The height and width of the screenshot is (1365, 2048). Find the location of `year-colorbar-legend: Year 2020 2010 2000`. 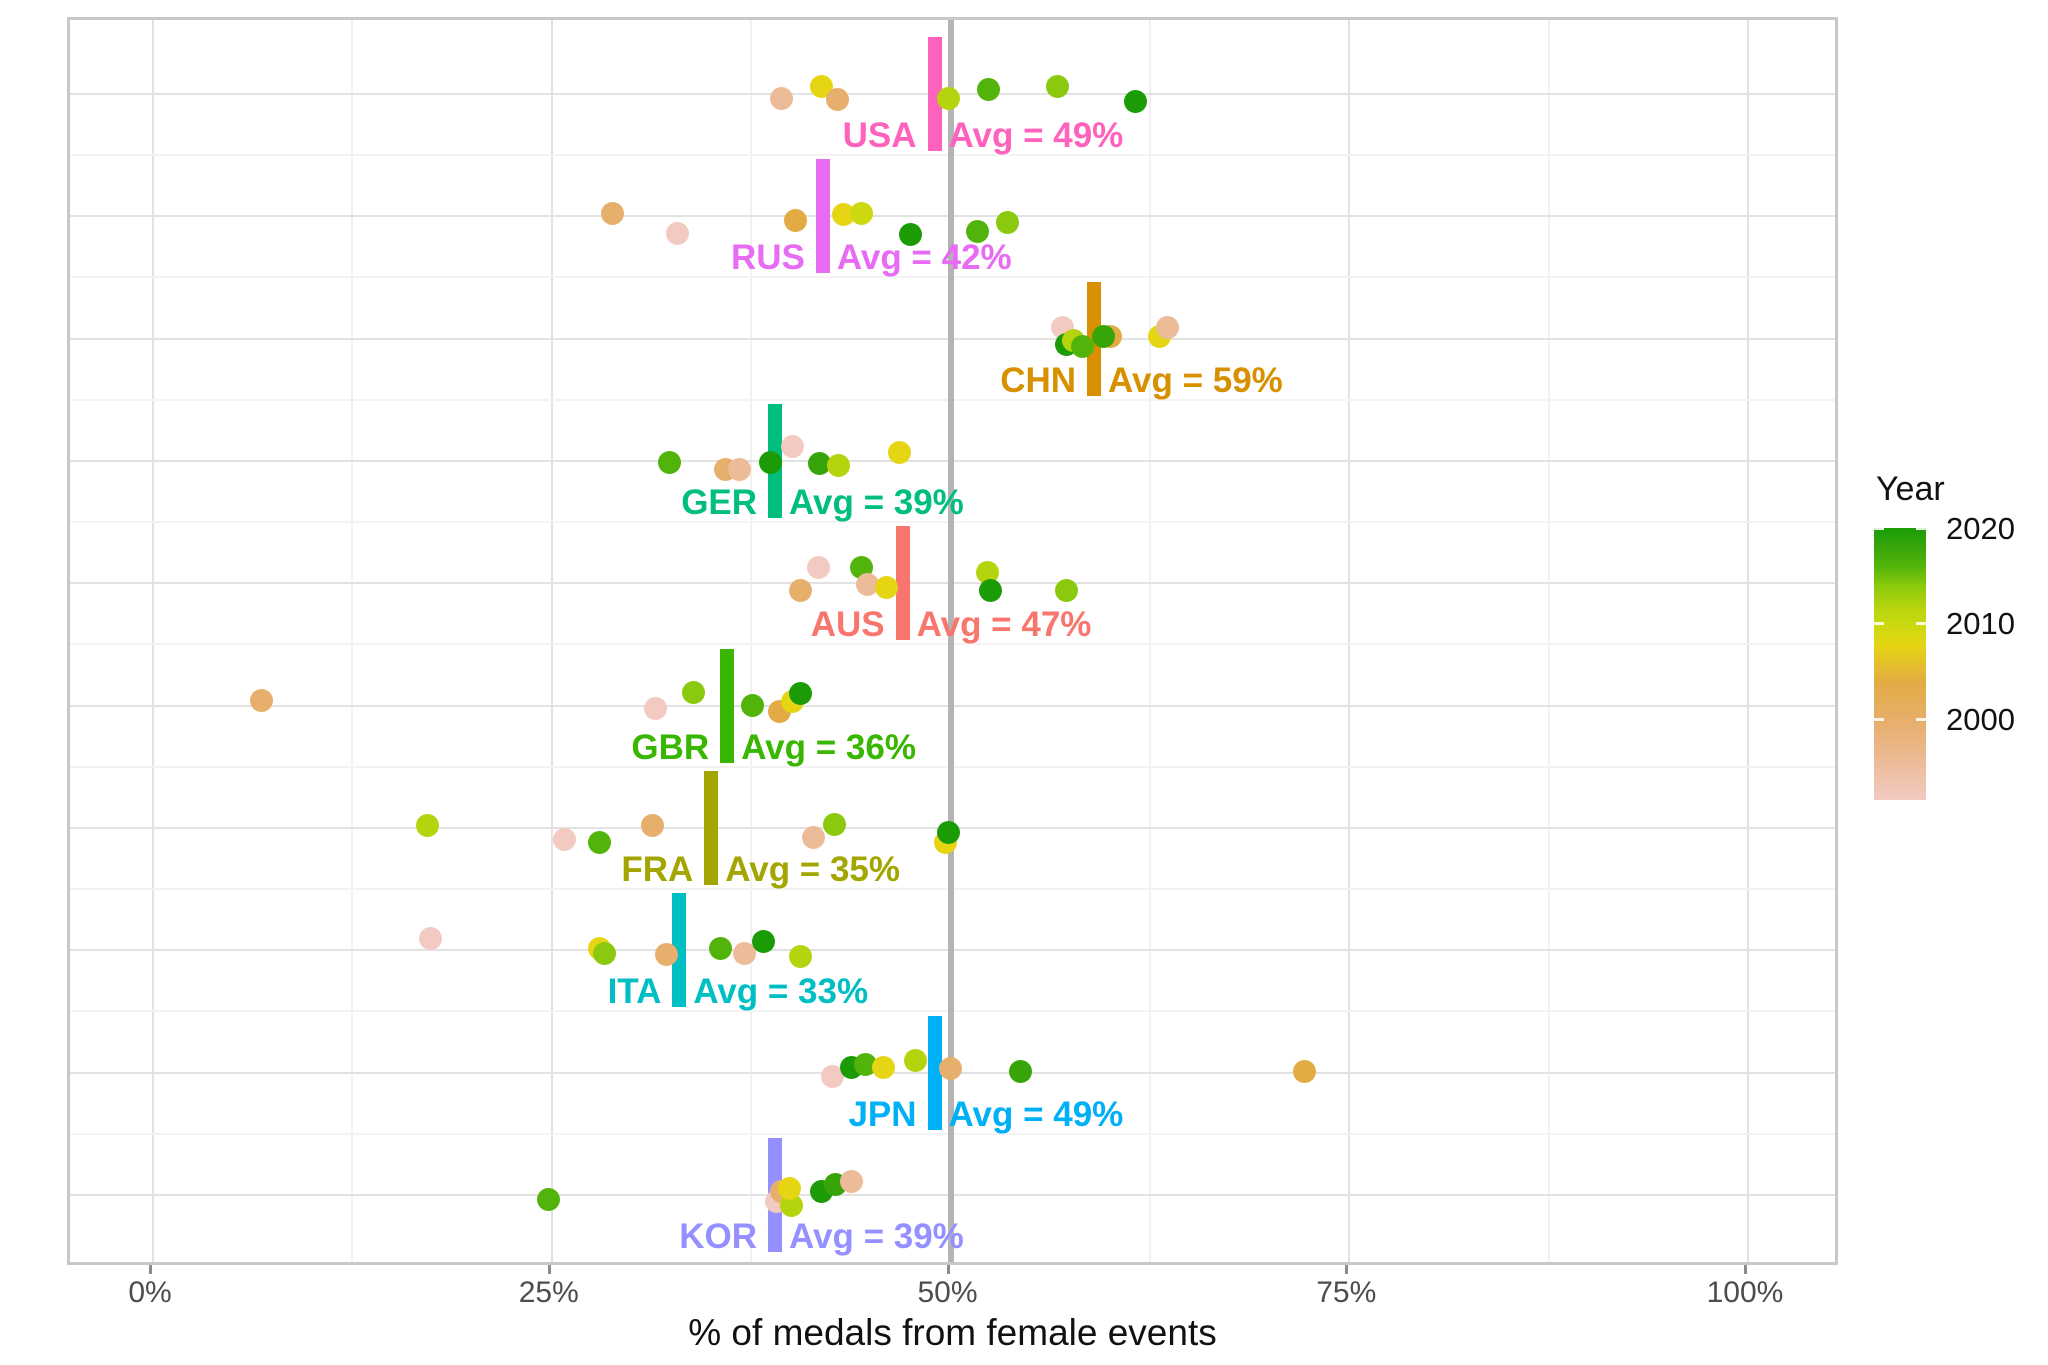

year-colorbar-legend: Year 2020 2010 2000 is located at coordinates (1960, 780).